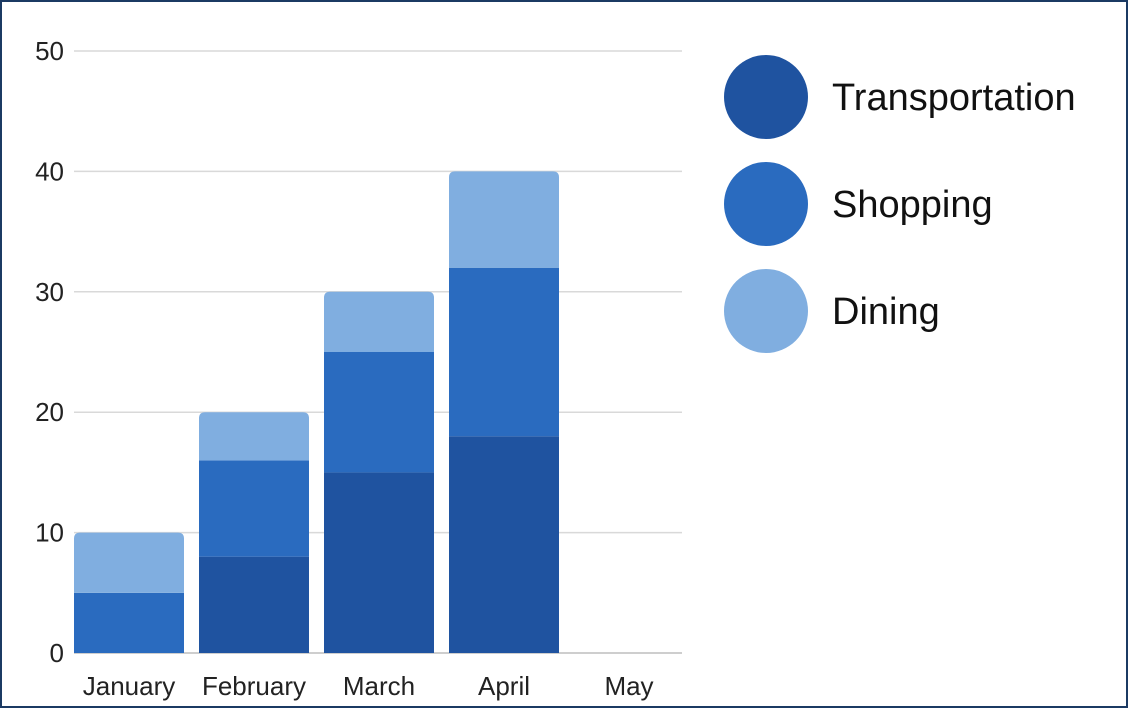 The image size is (1128, 710). I want to click on legend: Transportation Shopping Dining, so click(900, 204).